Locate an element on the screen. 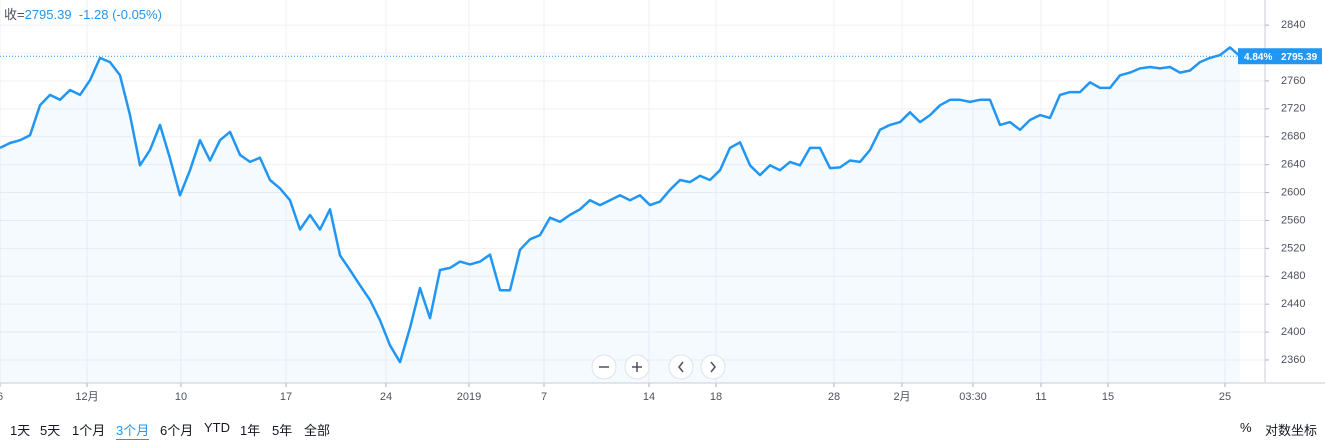 This screenshot has height=441, width=1325. x-tick-label: 2019 is located at coordinates (469, 397).